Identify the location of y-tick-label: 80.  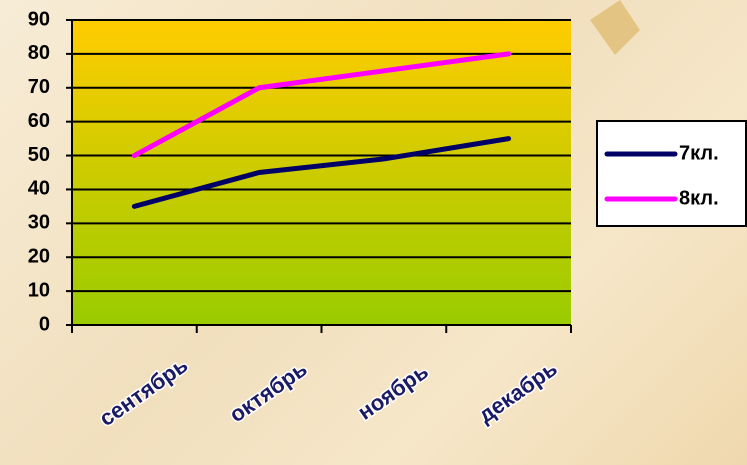
(39, 53).